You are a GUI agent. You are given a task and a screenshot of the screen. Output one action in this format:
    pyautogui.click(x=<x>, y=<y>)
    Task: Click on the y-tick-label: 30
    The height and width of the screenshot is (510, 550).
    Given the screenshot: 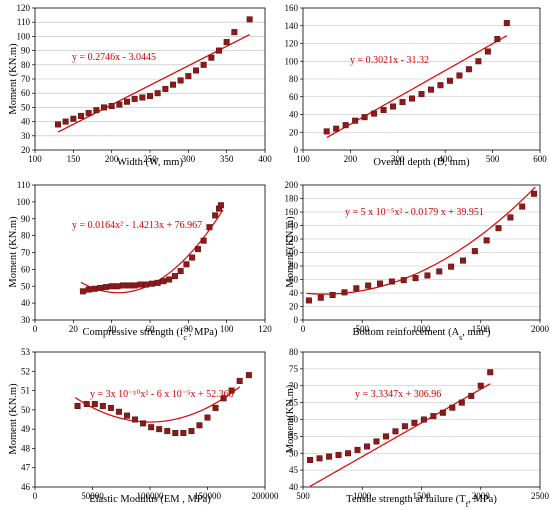 What is the action you would take?
    pyautogui.click(x=26, y=320)
    